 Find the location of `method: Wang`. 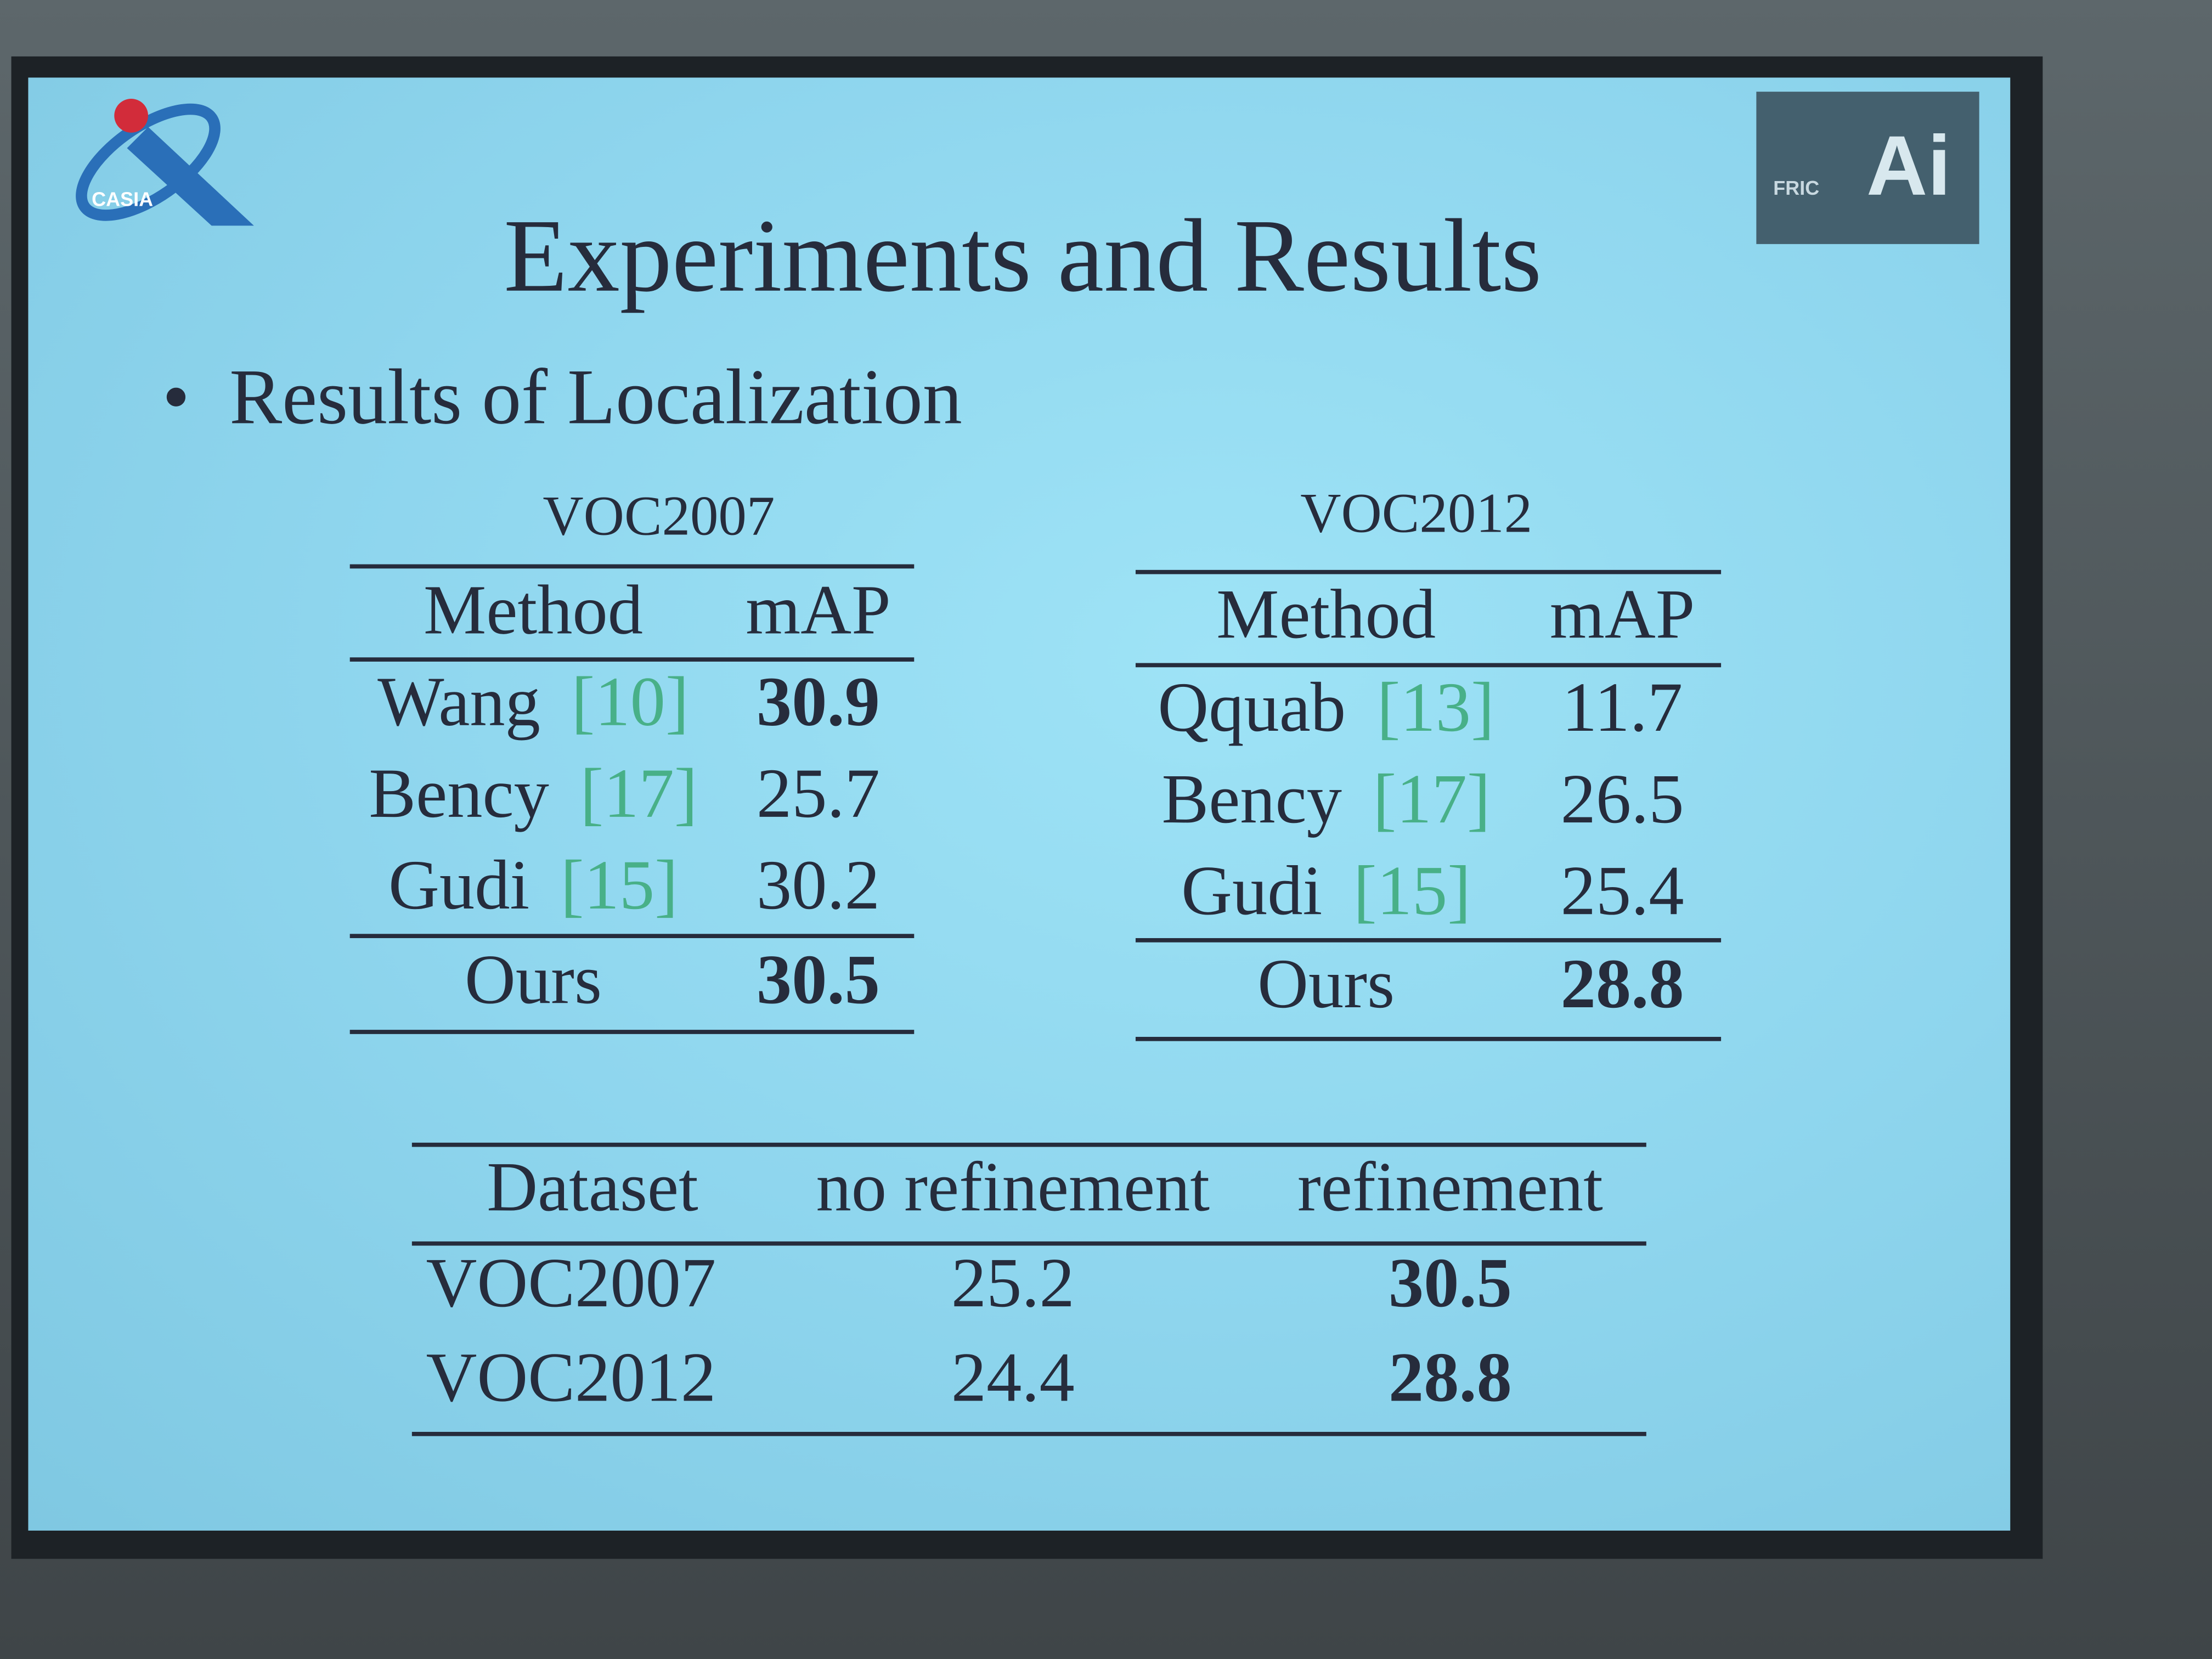

method: Wang is located at coordinates (459, 701).